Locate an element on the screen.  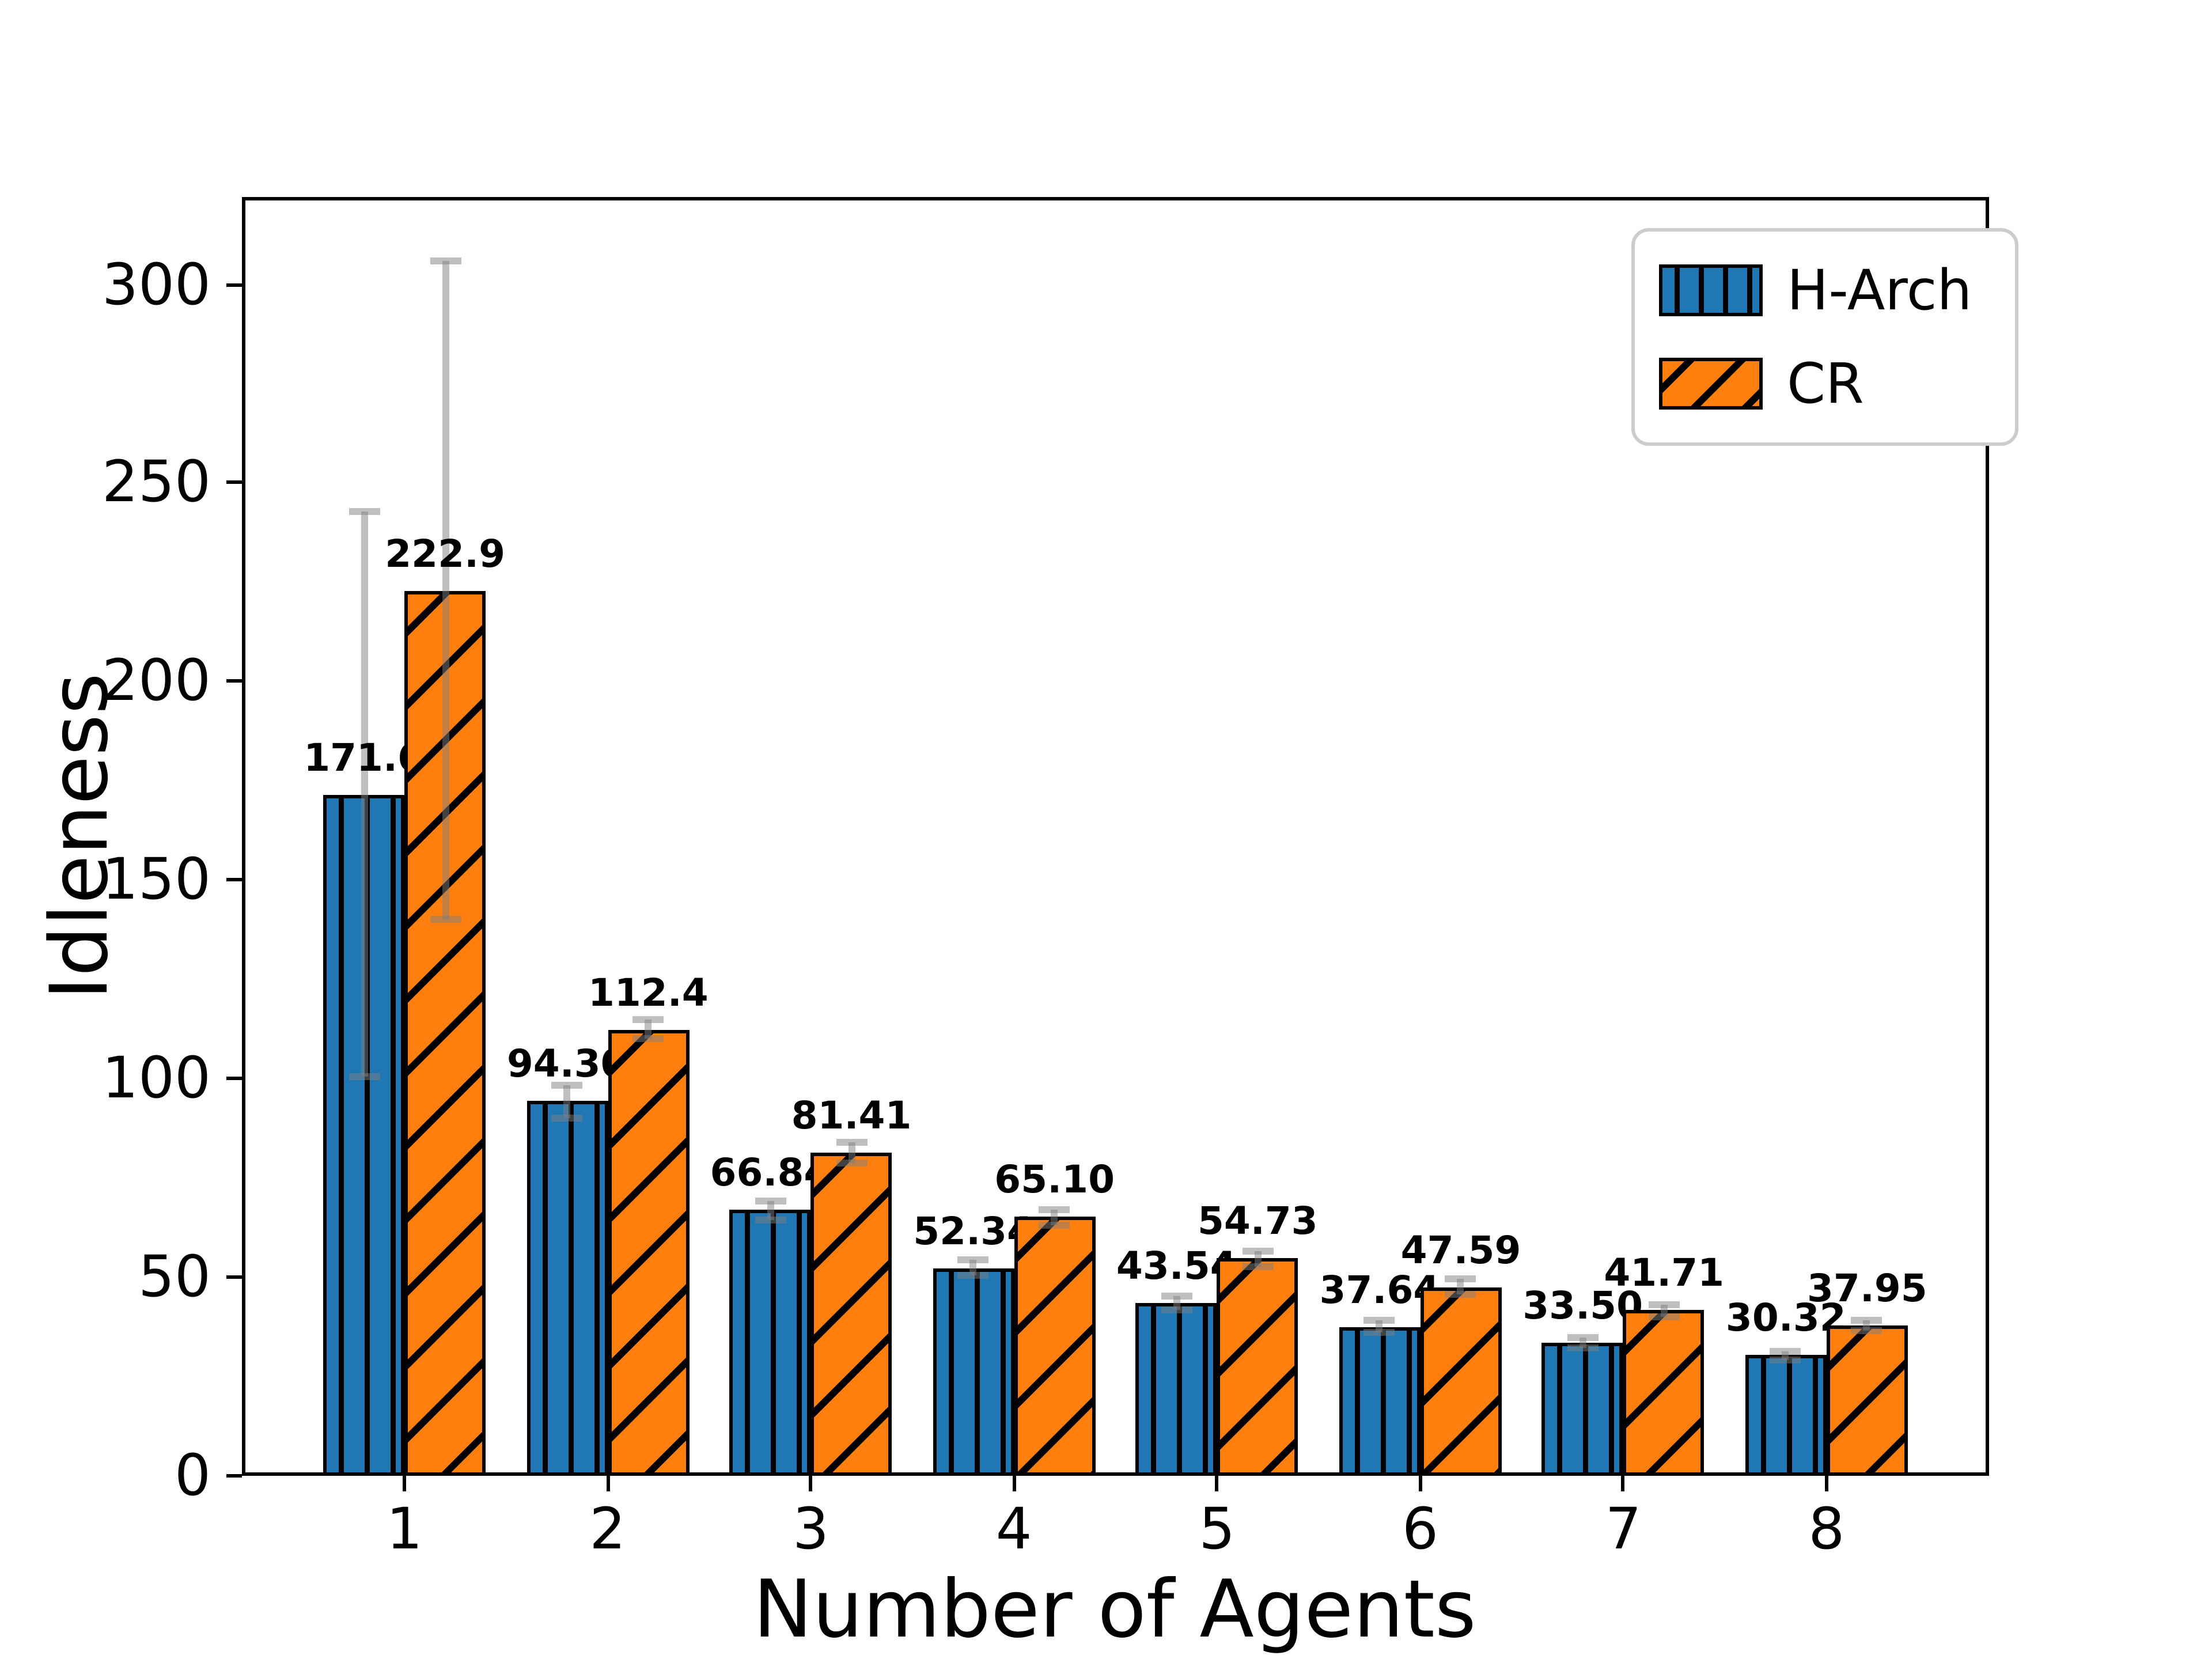
bar-value-label-cr-2: 112.4 is located at coordinates (648, 994).